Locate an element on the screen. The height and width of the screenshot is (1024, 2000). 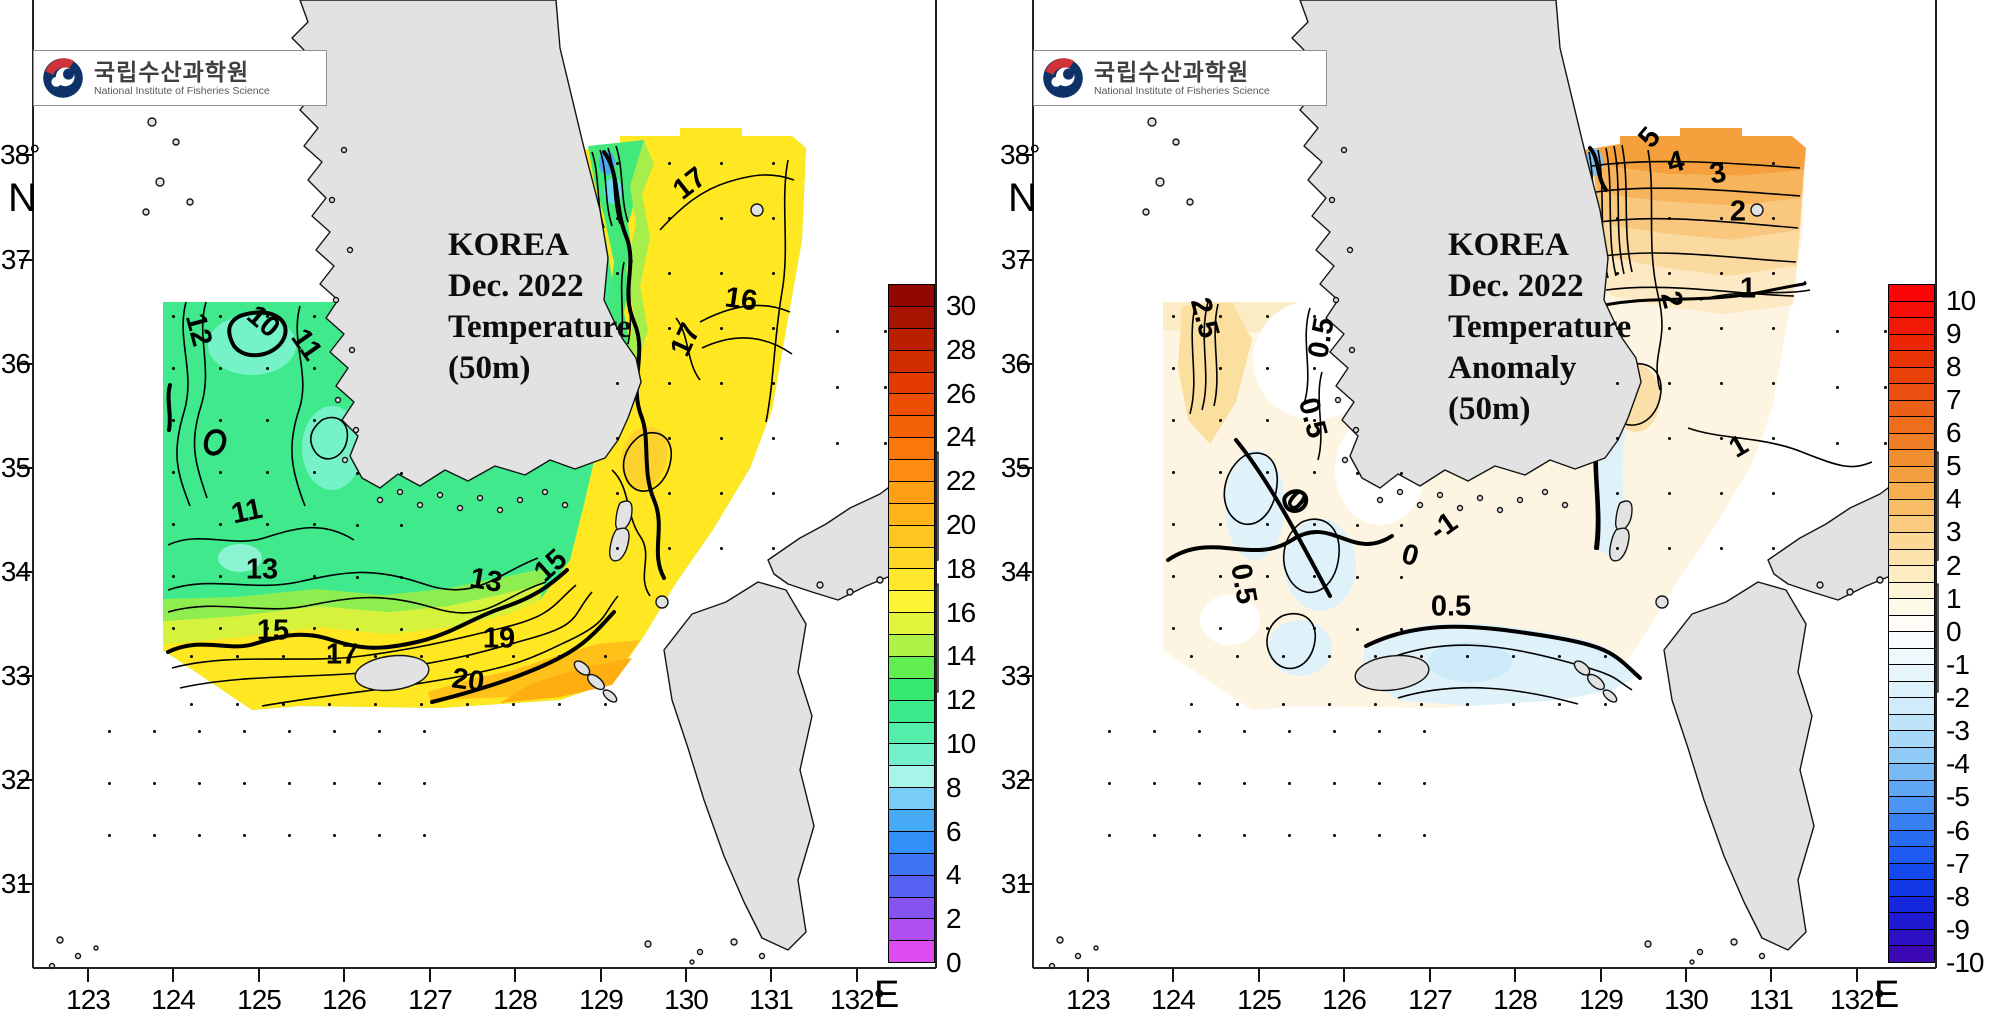
map-title-line: Anomaly is located at coordinates (1512, 368).